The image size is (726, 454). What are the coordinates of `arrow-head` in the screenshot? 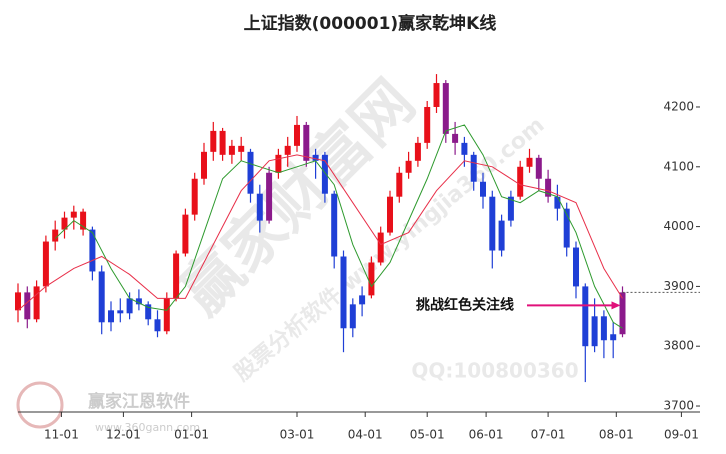 It's located at (616, 305).